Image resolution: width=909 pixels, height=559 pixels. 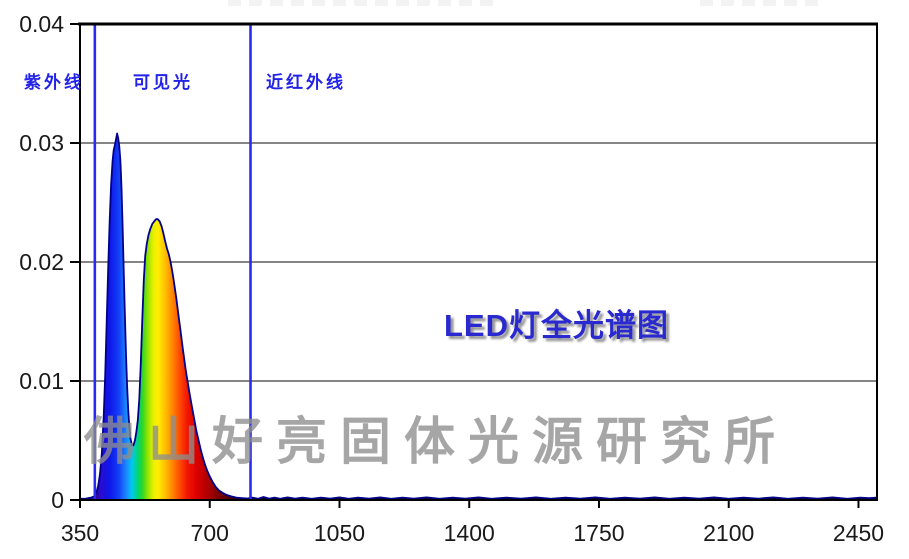 I want to click on svg-text: 1050, so click(x=339, y=533).